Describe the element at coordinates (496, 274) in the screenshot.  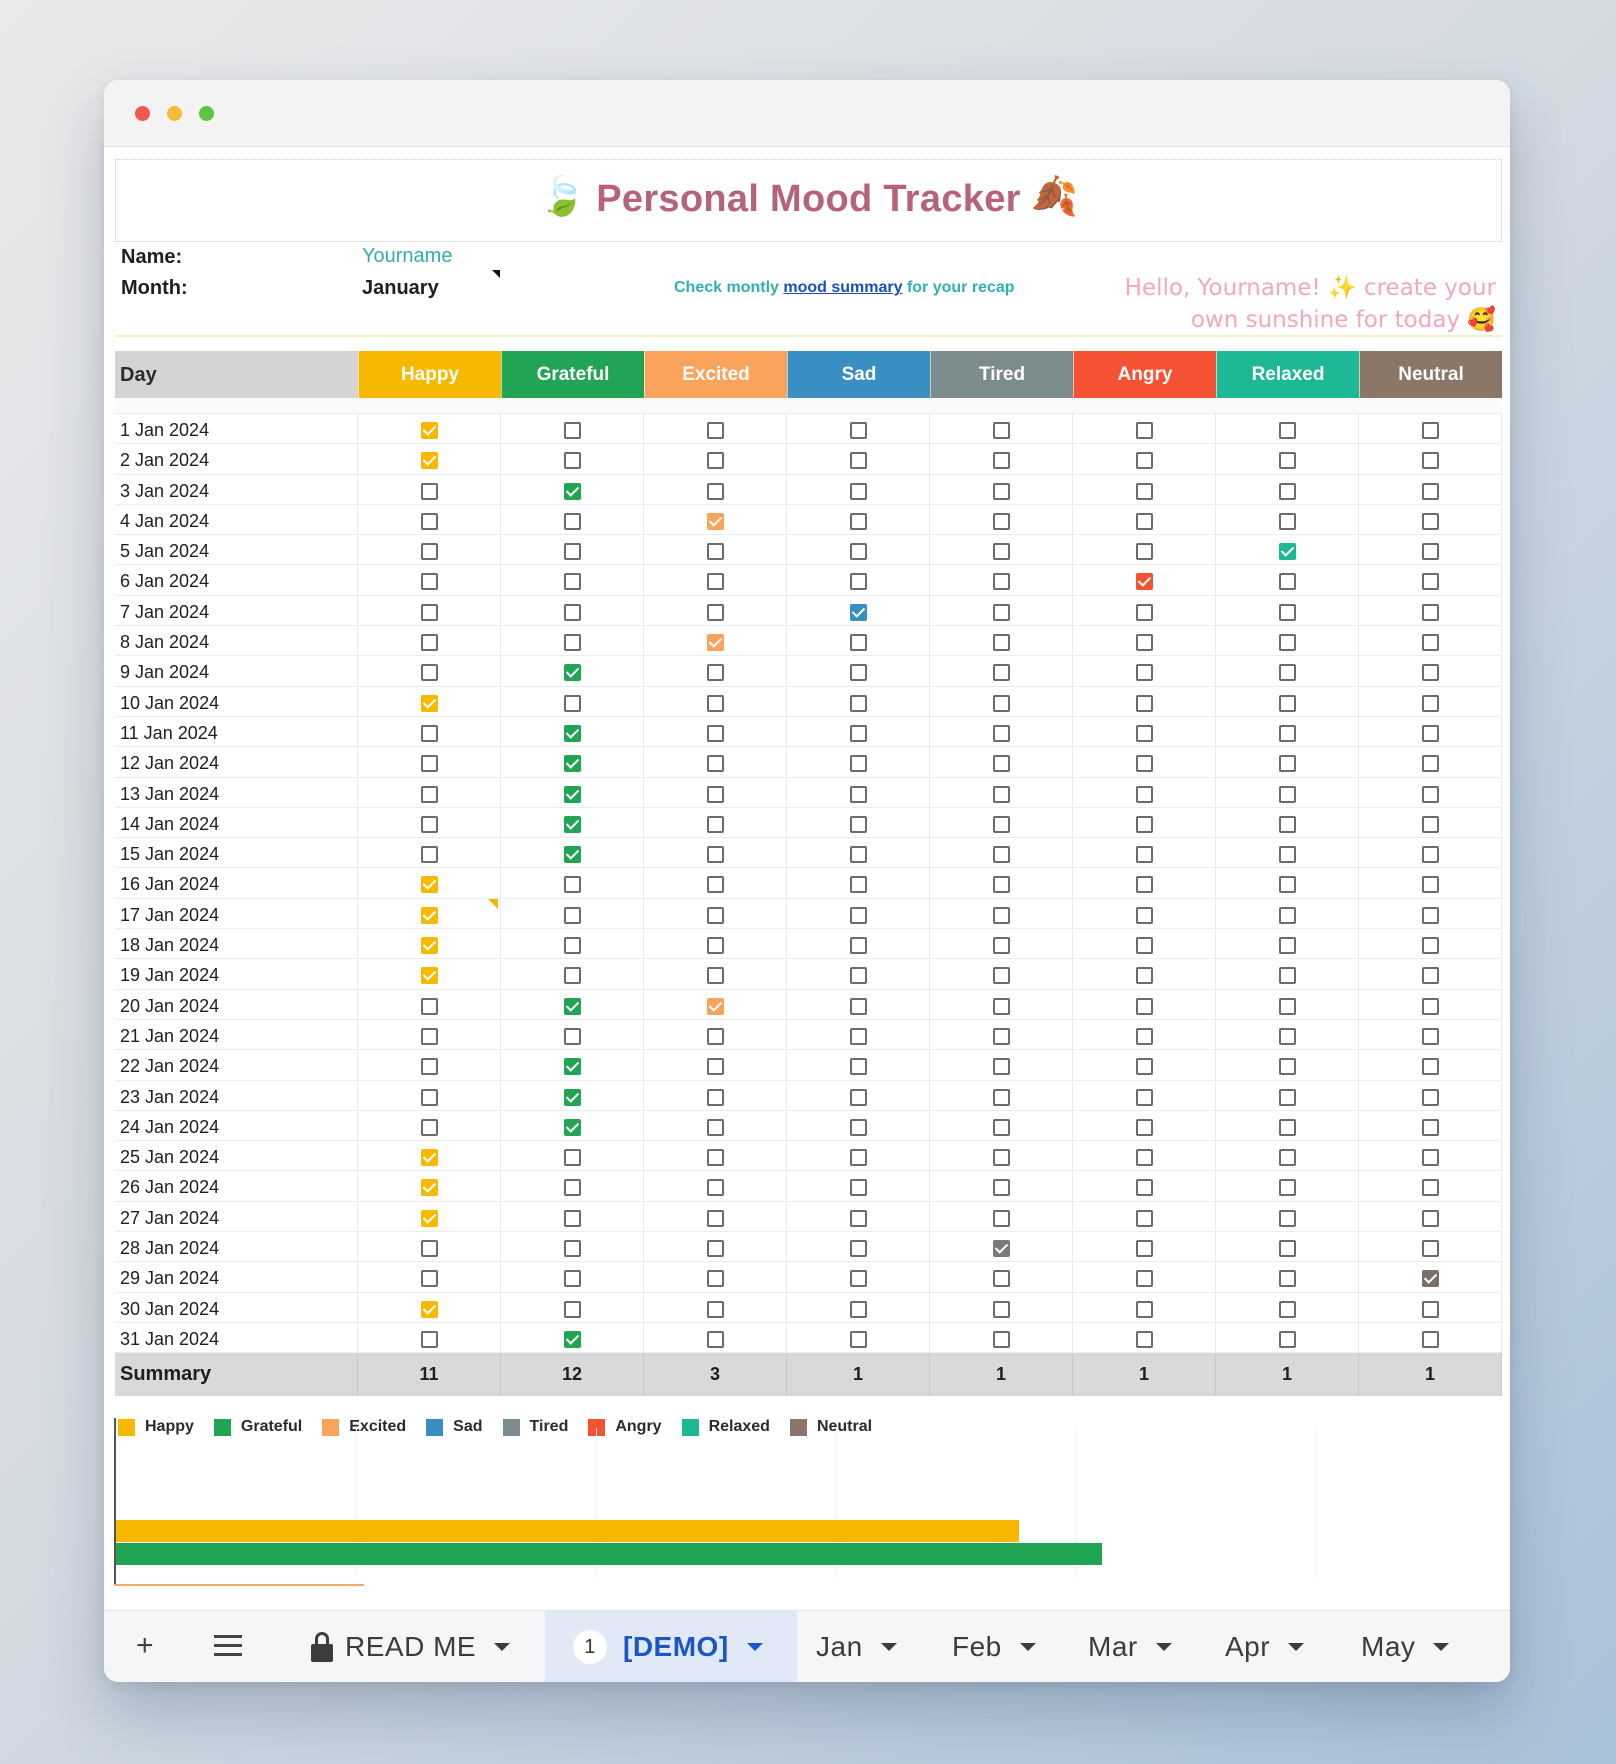
I see `cell-note-marker-icon` at that location.